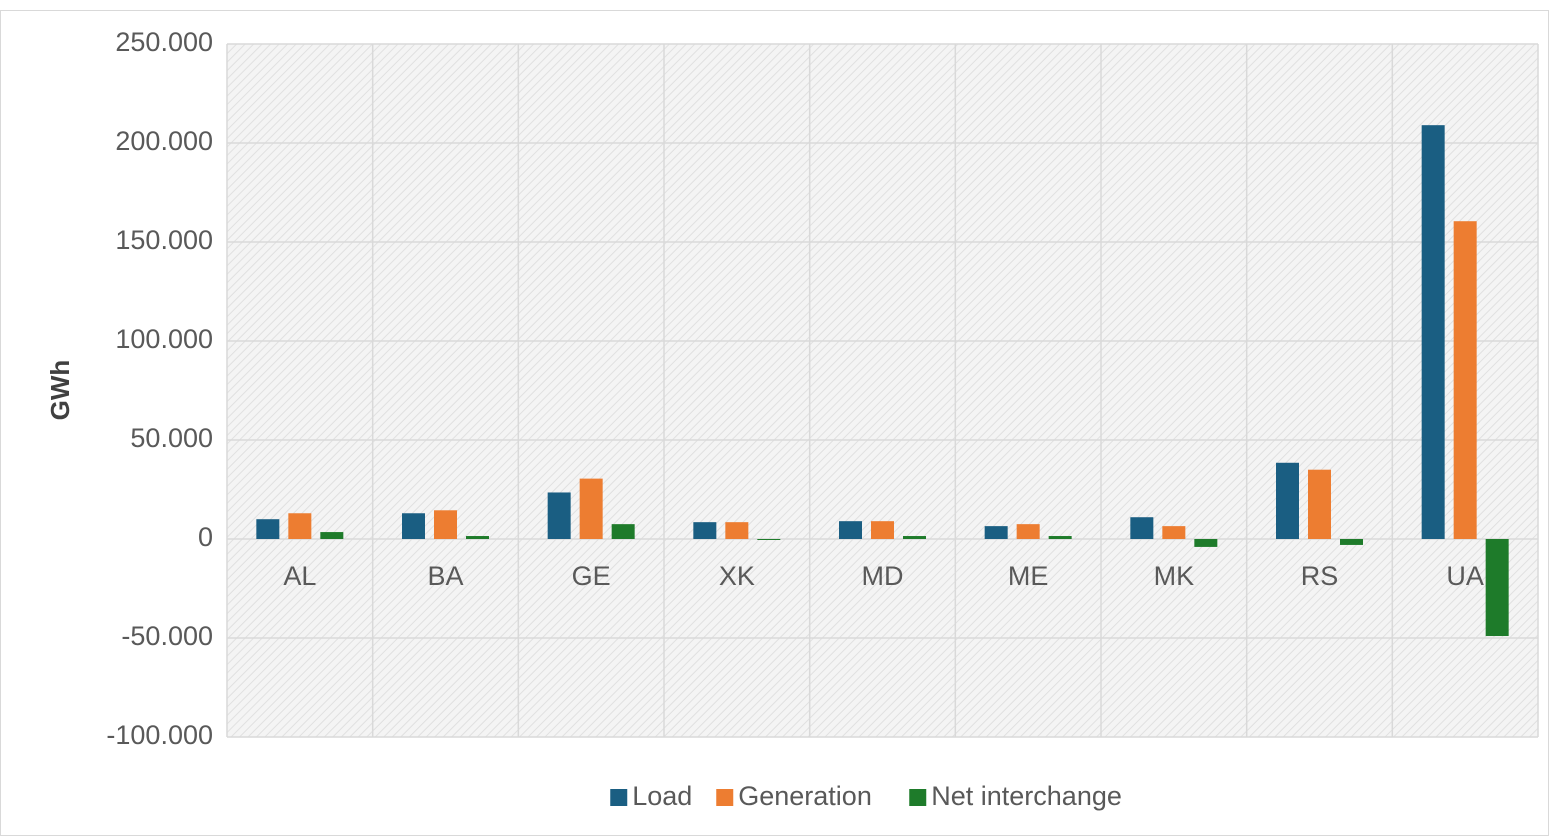  What do you see at coordinates (883, 576) in the screenshot?
I see `x-tick-label: MD` at bounding box center [883, 576].